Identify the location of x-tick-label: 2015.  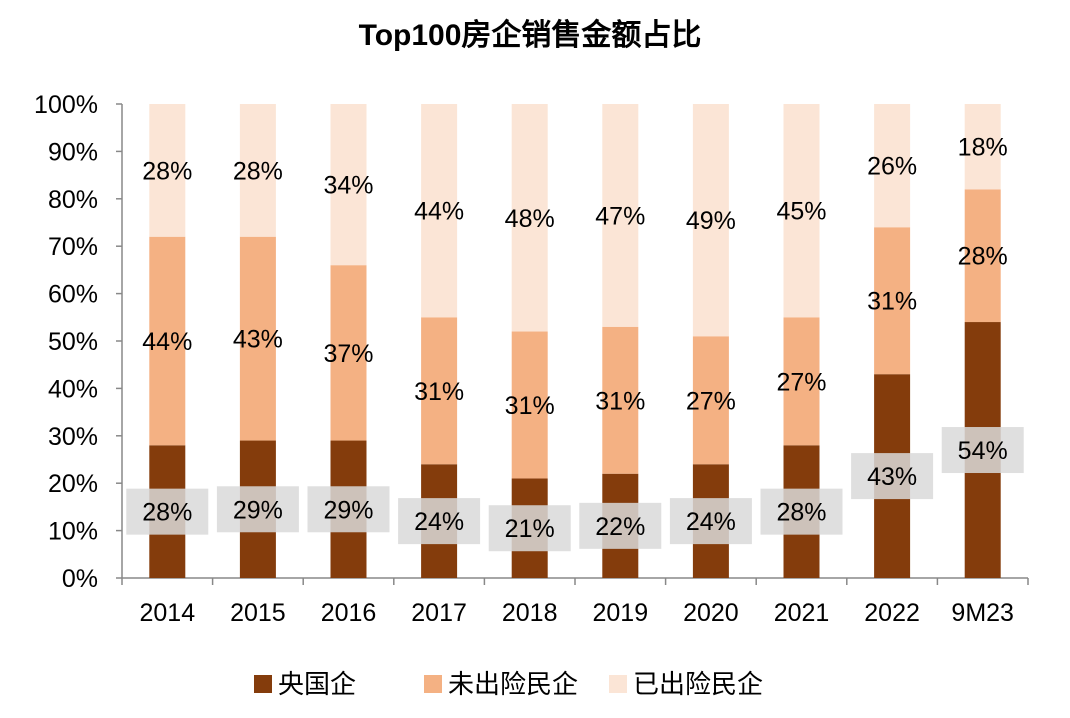
(258, 613).